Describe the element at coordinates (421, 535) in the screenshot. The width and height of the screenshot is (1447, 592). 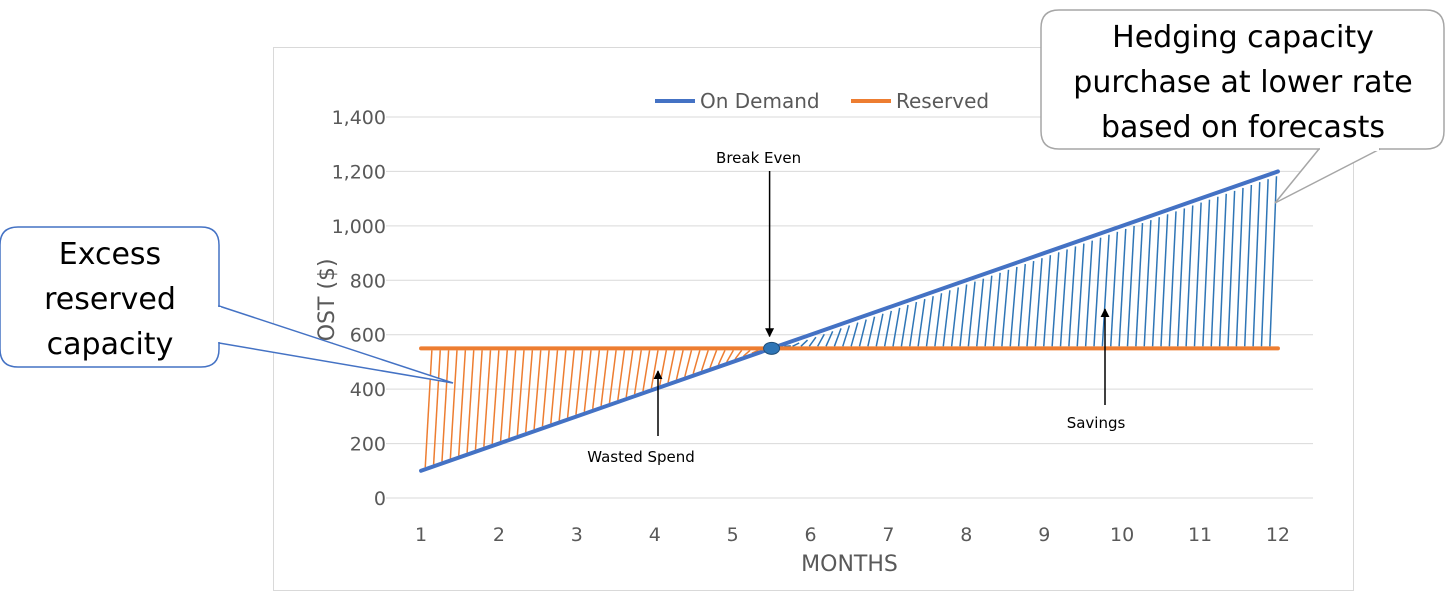
I see `x-tick-label: 1` at that location.